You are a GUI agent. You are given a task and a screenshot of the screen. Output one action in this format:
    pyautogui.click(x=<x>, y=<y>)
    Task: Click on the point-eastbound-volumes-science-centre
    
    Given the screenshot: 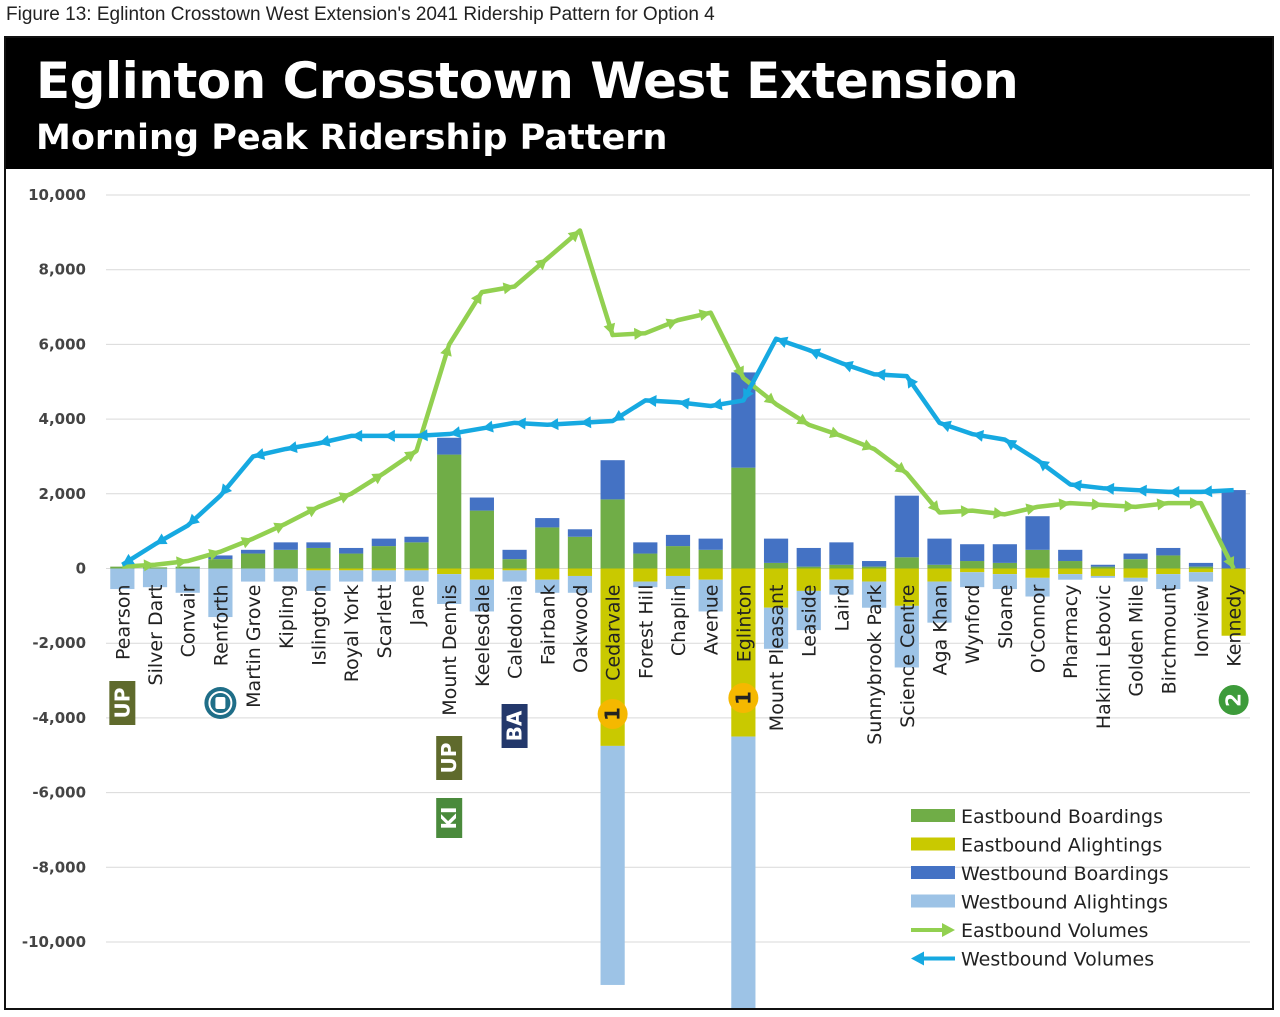 What is the action you would take?
    pyautogui.click(x=900, y=467)
    